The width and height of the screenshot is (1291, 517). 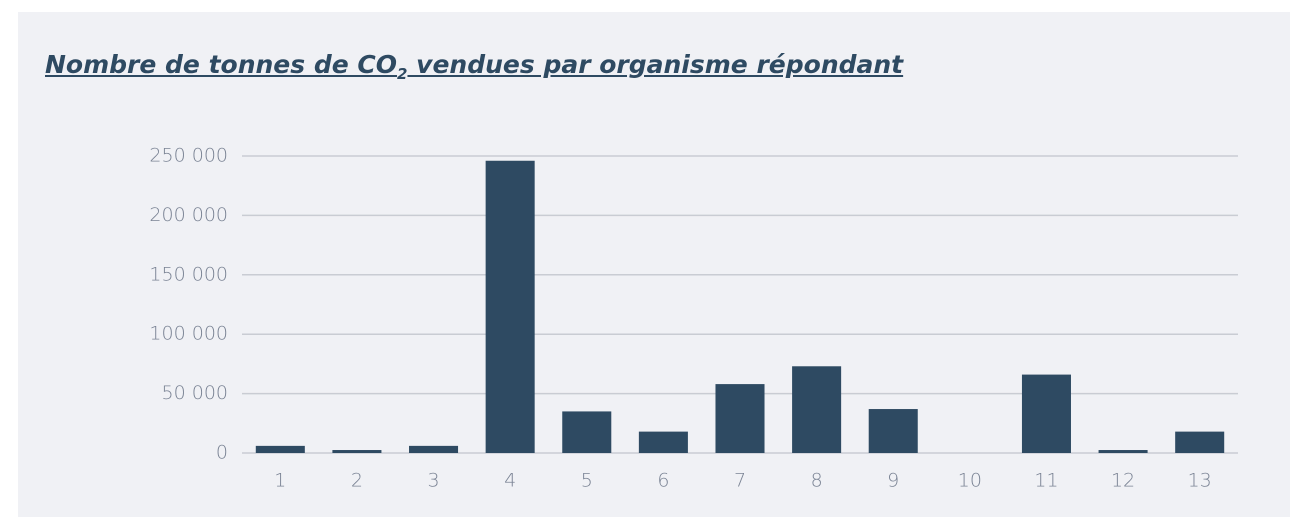 What do you see at coordinates (817, 481) in the screenshot?
I see `x-tick-label: 8` at bounding box center [817, 481].